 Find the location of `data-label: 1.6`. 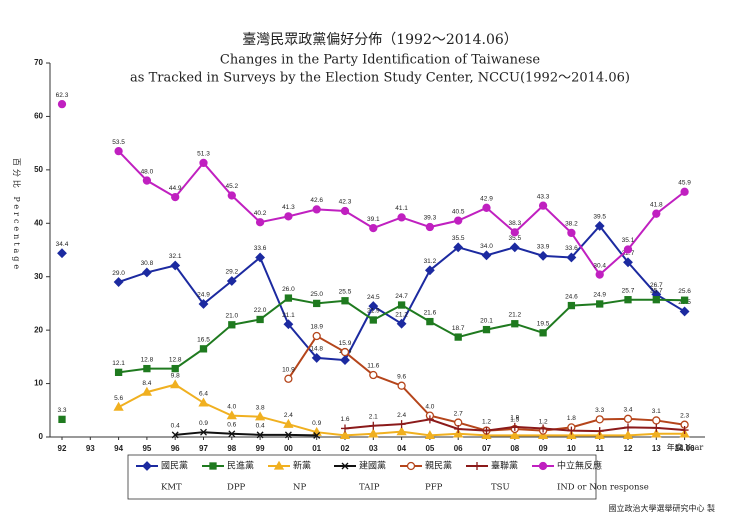

data-label: 1.6 is located at coordinates (344, 419).